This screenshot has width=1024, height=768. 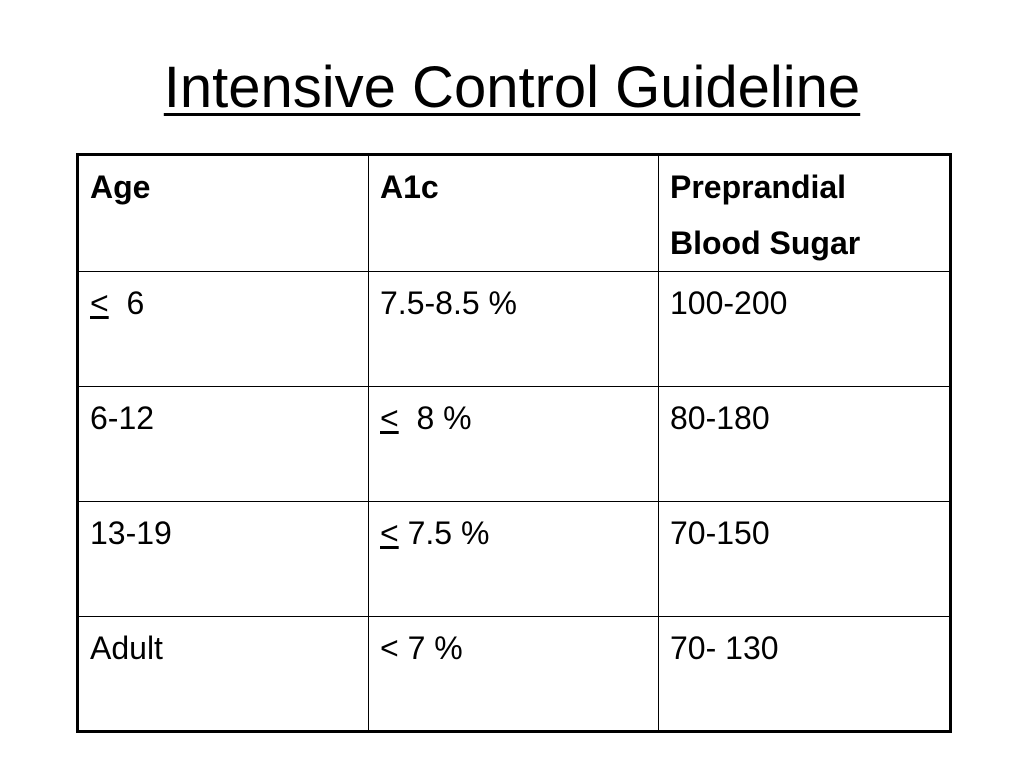 I want to click on table-row: 6-12 < 8 % 80-180, so click(x=514, y=444).